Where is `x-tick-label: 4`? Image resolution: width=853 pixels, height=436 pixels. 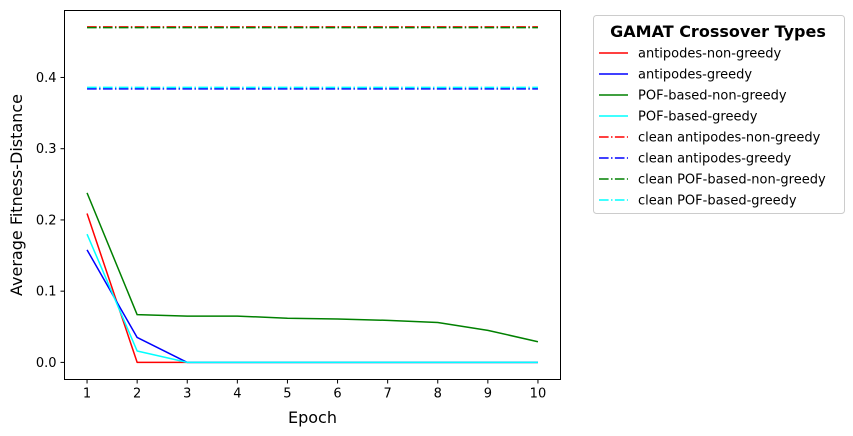
x-tick-label: 4 is located at coordinates (237, 394).